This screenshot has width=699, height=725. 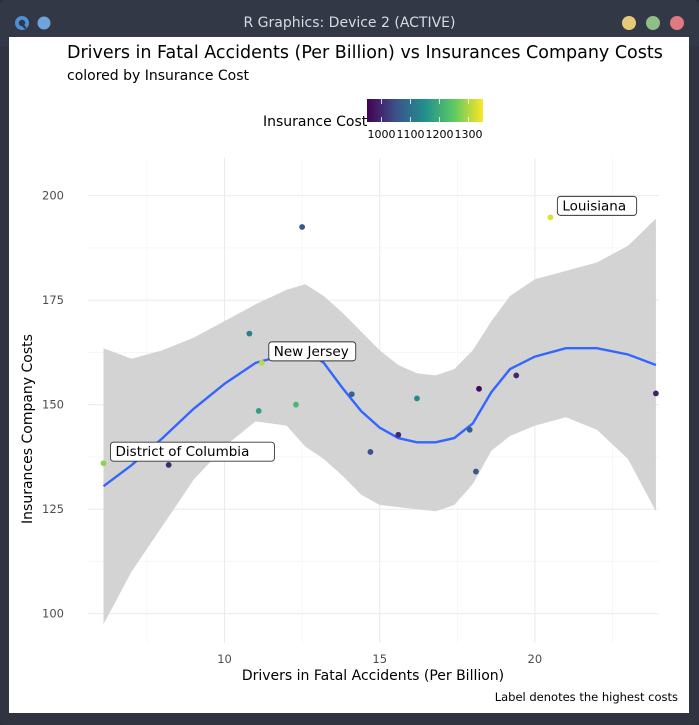 I want to click on app-menu-icon, so click(x=22, y=23).